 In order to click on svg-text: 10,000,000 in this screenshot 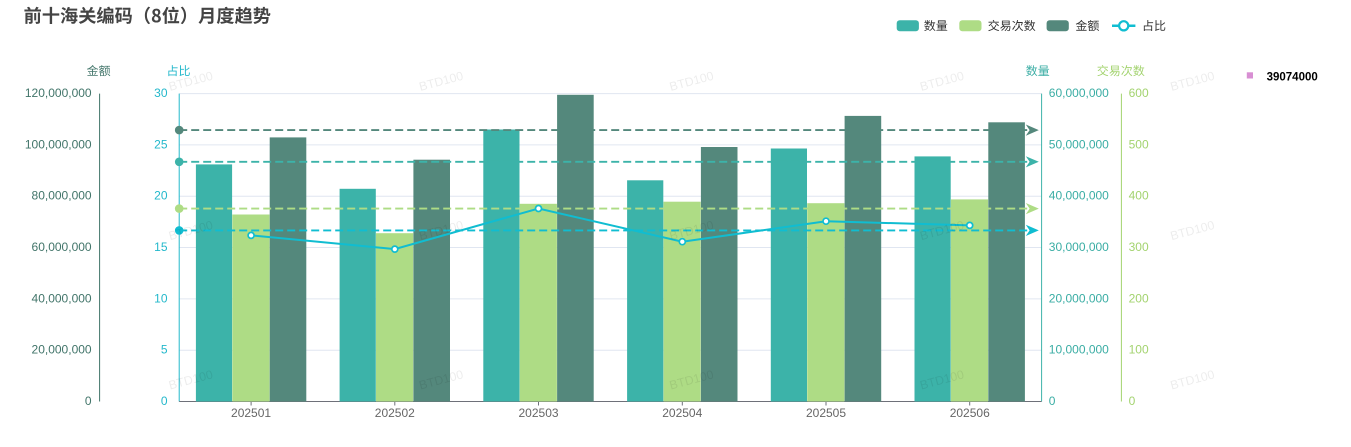, I will do `click(1079, 350)`.